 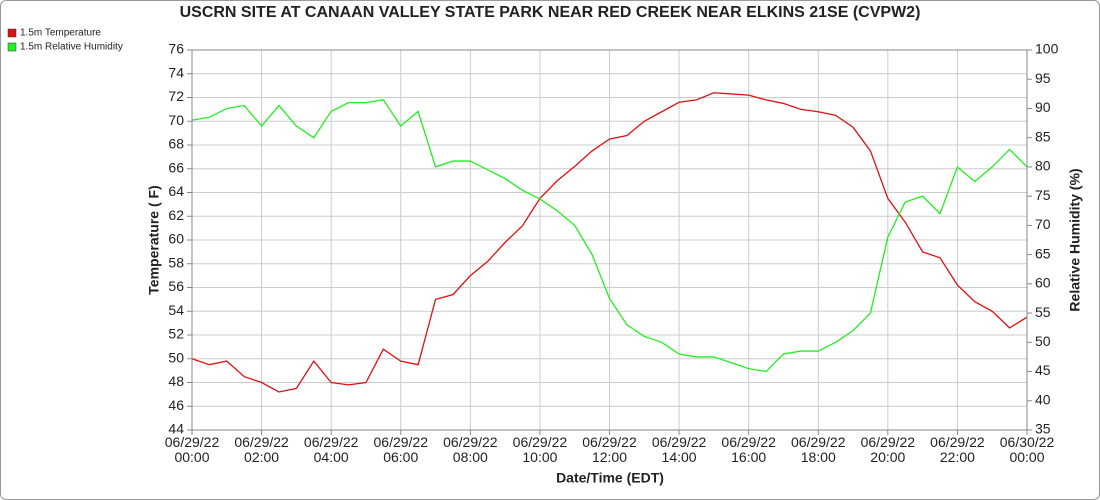 What do you see at coordinates (609, 449) in the screenshot?
I see `x-tick-label: 06/29/22 12:00` at bounding box center [609, 449].